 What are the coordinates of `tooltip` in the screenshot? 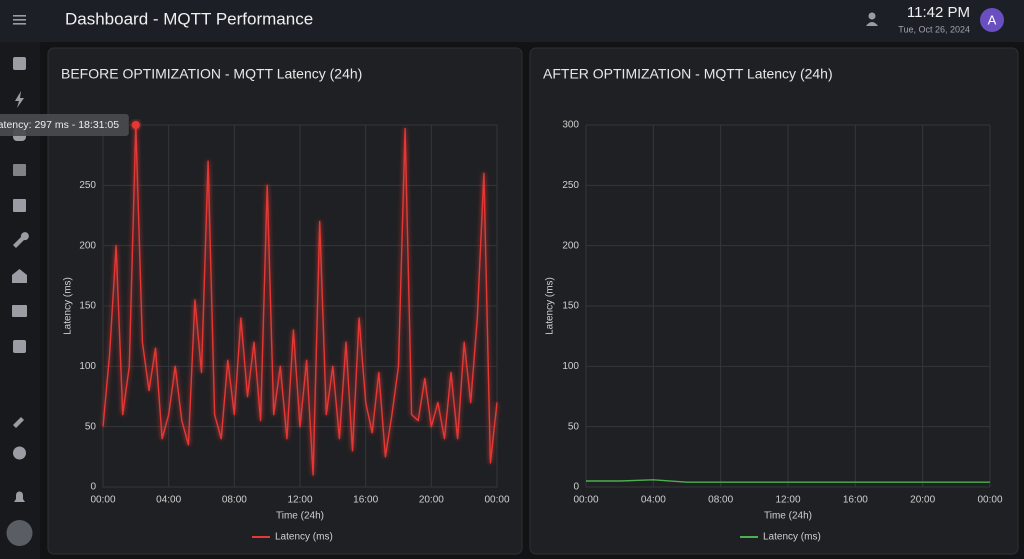 It's located at (64, 125).